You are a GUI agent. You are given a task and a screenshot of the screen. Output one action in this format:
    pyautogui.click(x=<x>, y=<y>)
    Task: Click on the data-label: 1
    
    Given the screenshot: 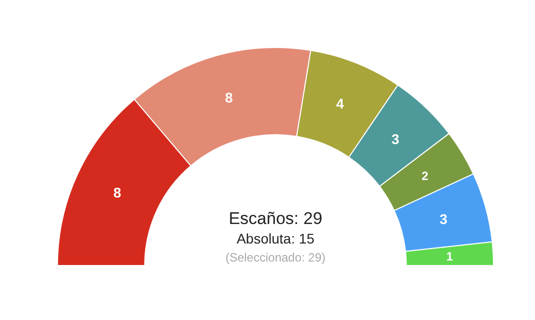 What is the action you would take?
    pyautogui.click(x=450, y=257)
    